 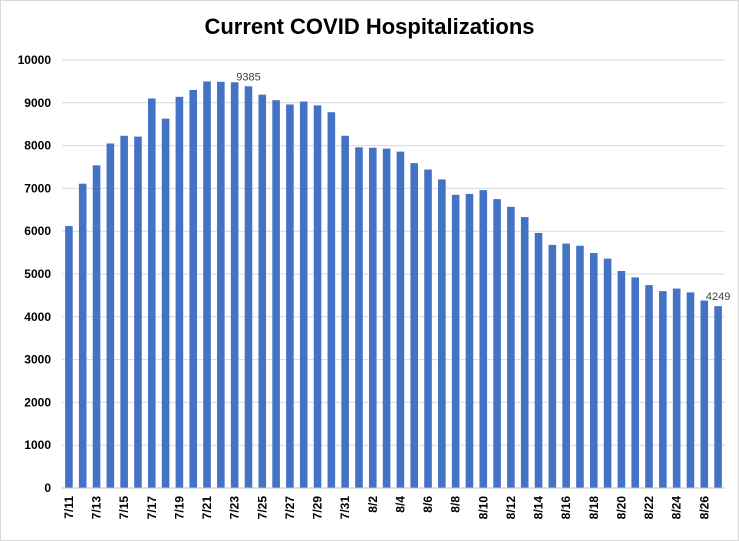 What do you see at coordinates (718, 297) in the screenshot?
I see `data-label: 4249` at bounding box center [718, 297].